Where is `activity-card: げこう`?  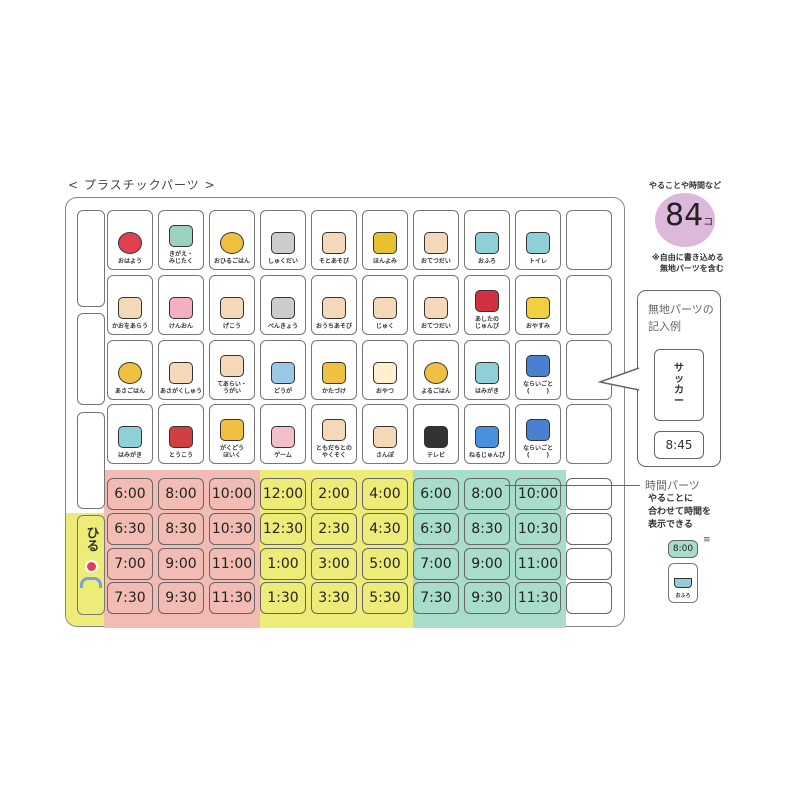 activity-card: げこう is located at coordinates (232, 305).